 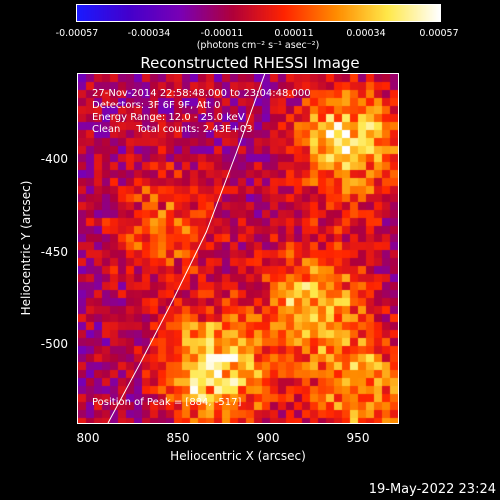 What do you see at coordinates (54, 344) in the screenshot?
I see `y-tick-label-minus500: -500` at bounding box center [54, 344].